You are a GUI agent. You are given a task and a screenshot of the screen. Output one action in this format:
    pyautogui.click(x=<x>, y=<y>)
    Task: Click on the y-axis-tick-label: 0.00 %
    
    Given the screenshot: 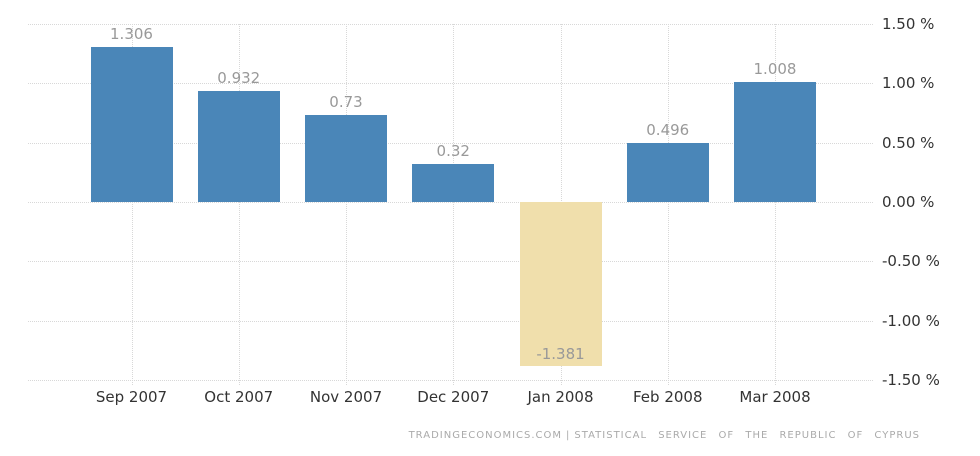 What is the action you would take?
    pyautogui.click(x=908, y=202)
    